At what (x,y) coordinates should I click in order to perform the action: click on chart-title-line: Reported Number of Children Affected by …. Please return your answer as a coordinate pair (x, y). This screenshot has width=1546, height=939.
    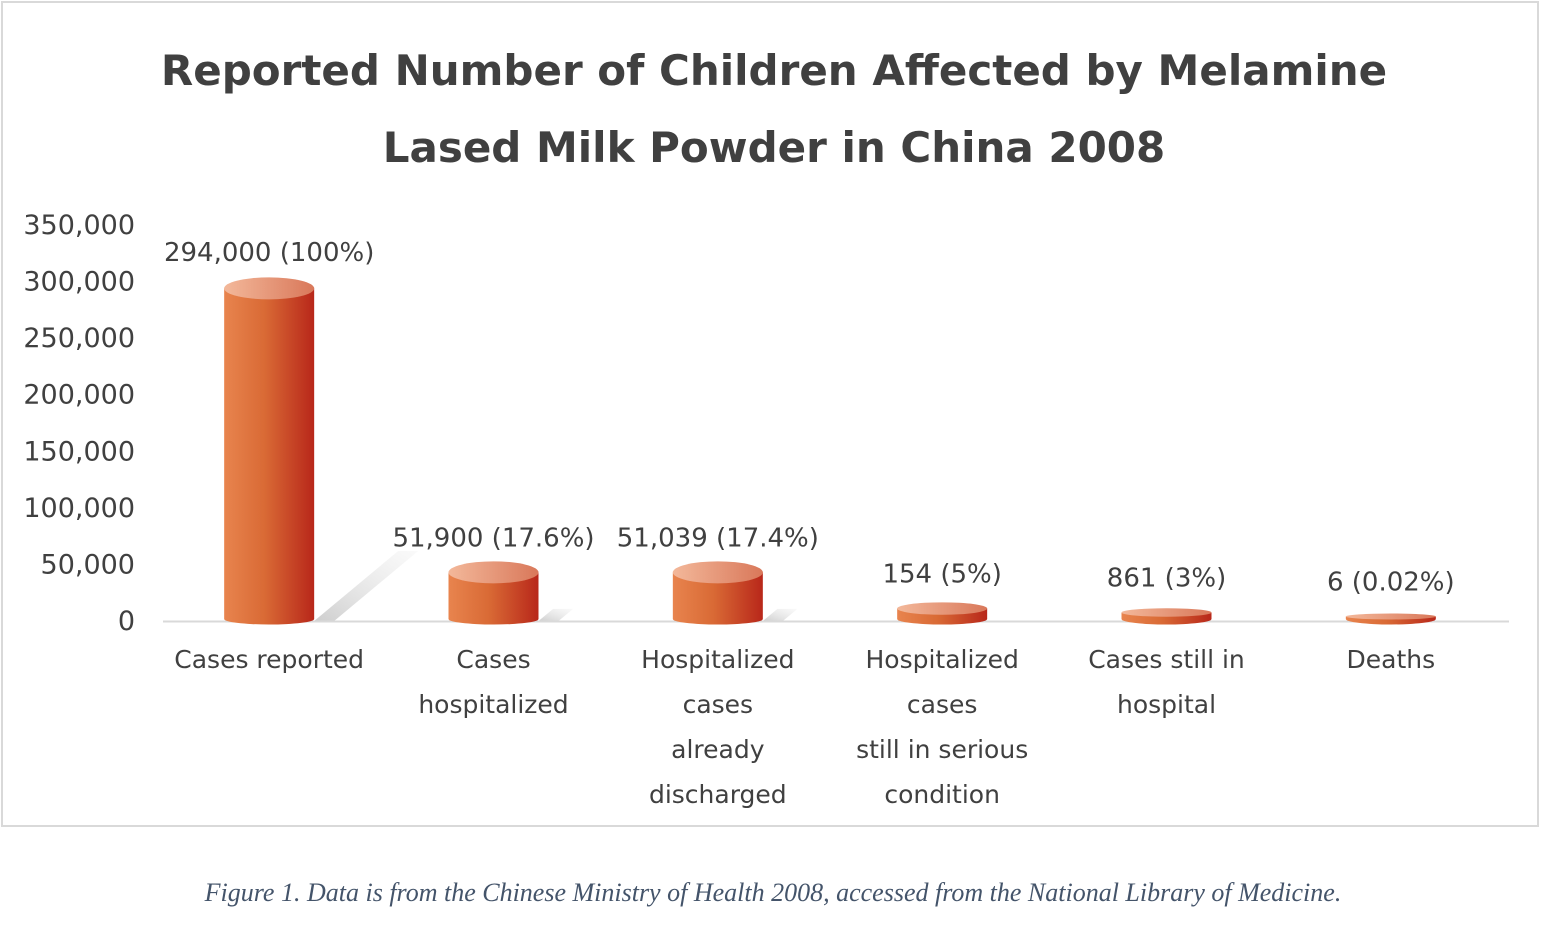
    Looking at the image, I should click on (774, 70).